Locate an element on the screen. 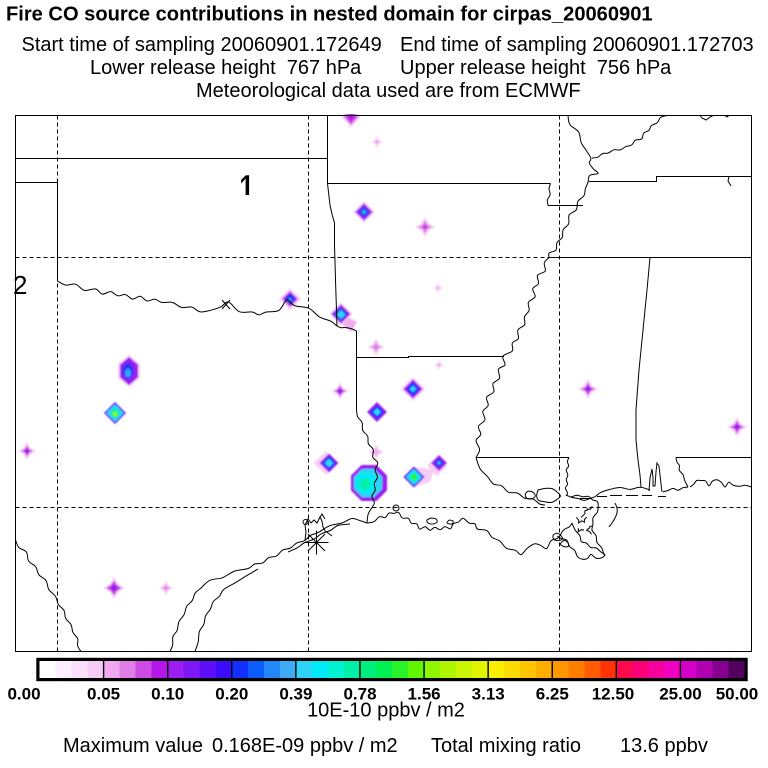 This screenshot has width=768, height=768. svg-text: 10E-10 ppbv / m2 is located at coordinates (386, 711).